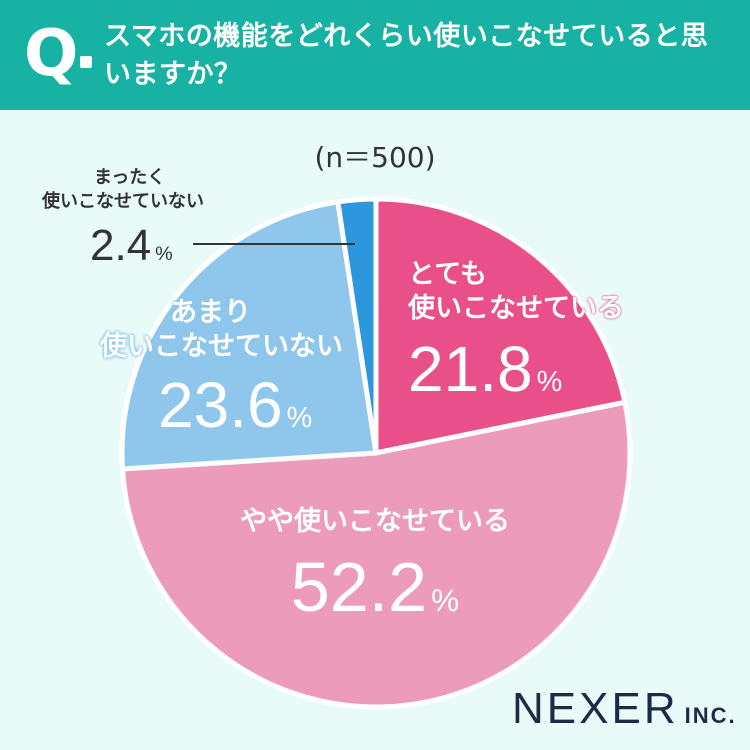 Image resolution: width=750 pixels, height=750 pixels. I want to click on label-notatall: まったく 使いこなせていない 2.4%, so click(123, 223).